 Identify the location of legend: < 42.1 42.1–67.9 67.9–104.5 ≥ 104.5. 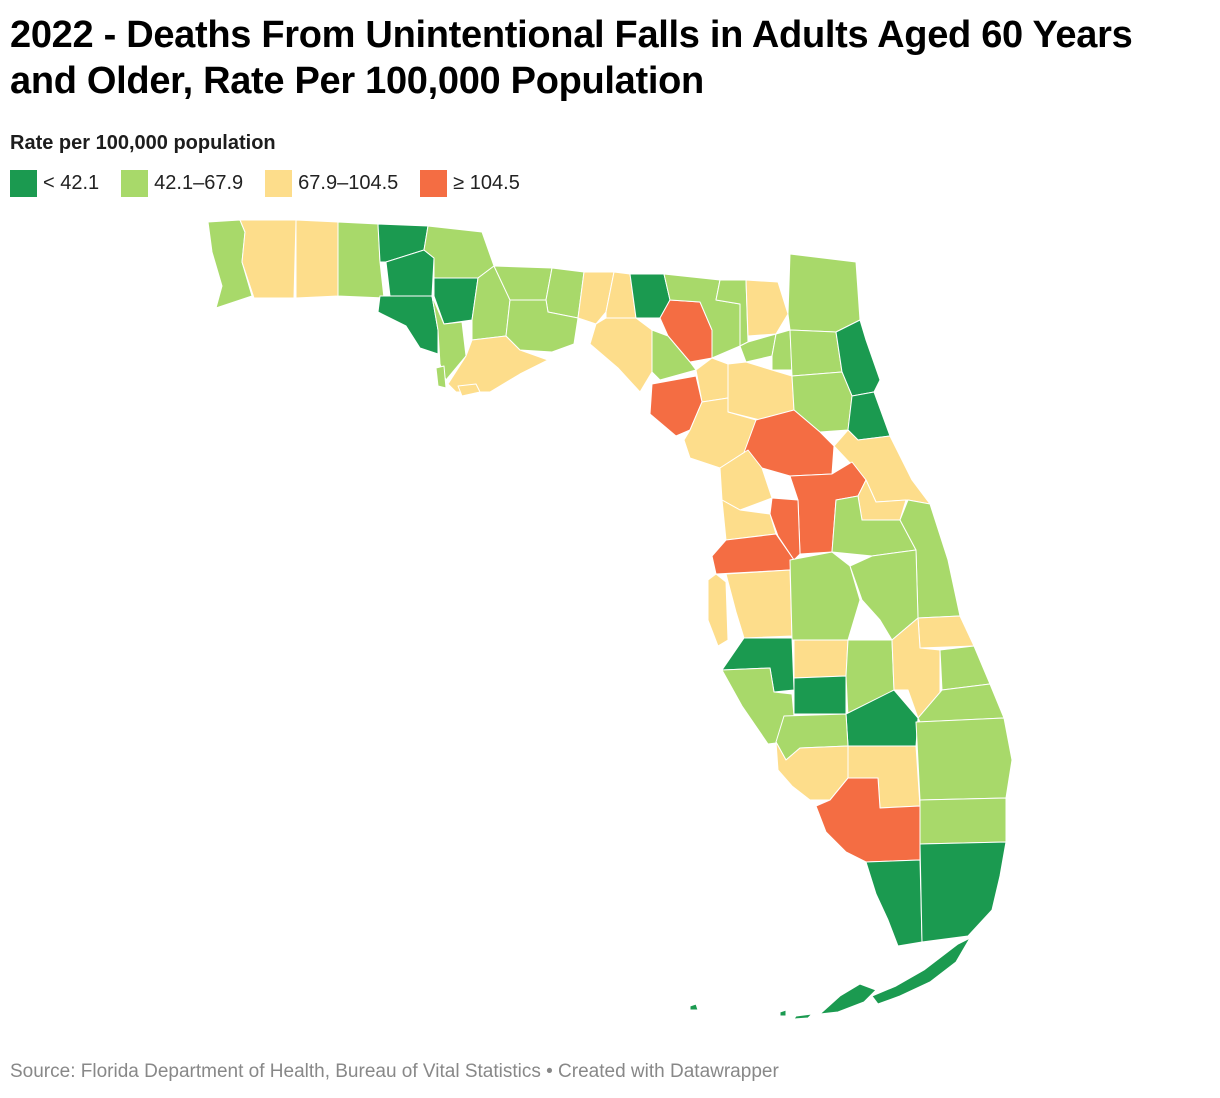
(265, 183).